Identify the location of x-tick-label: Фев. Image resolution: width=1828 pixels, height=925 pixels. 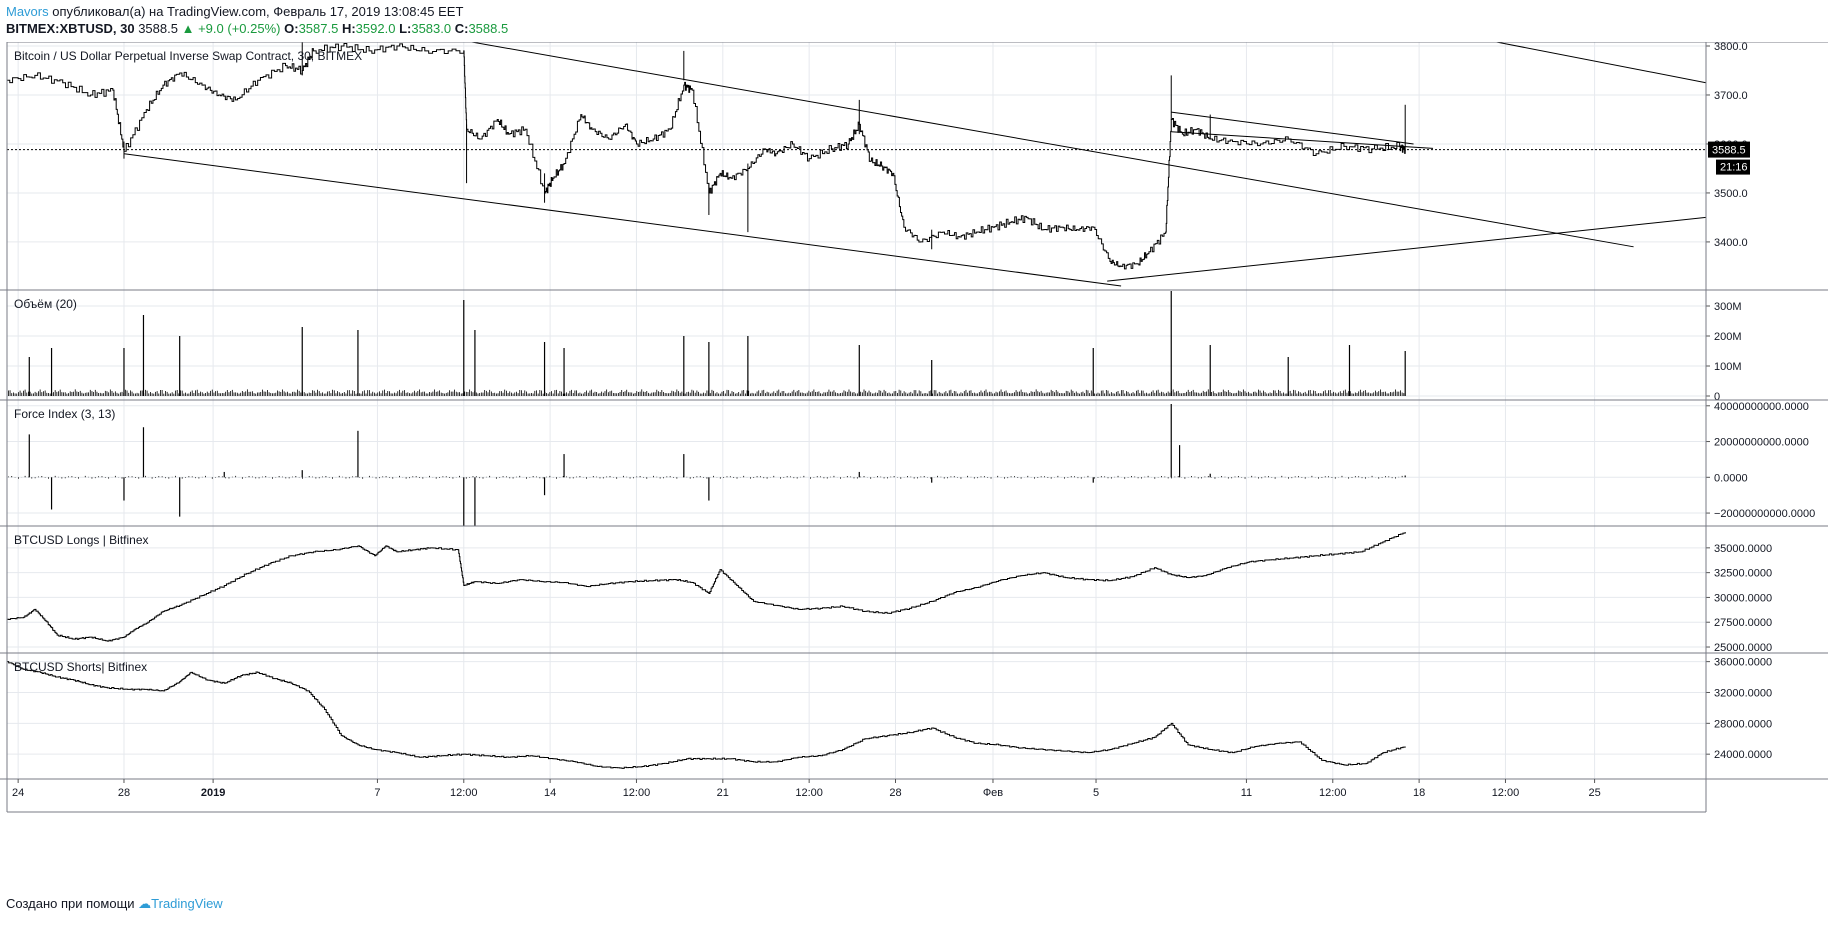
(993, 793).